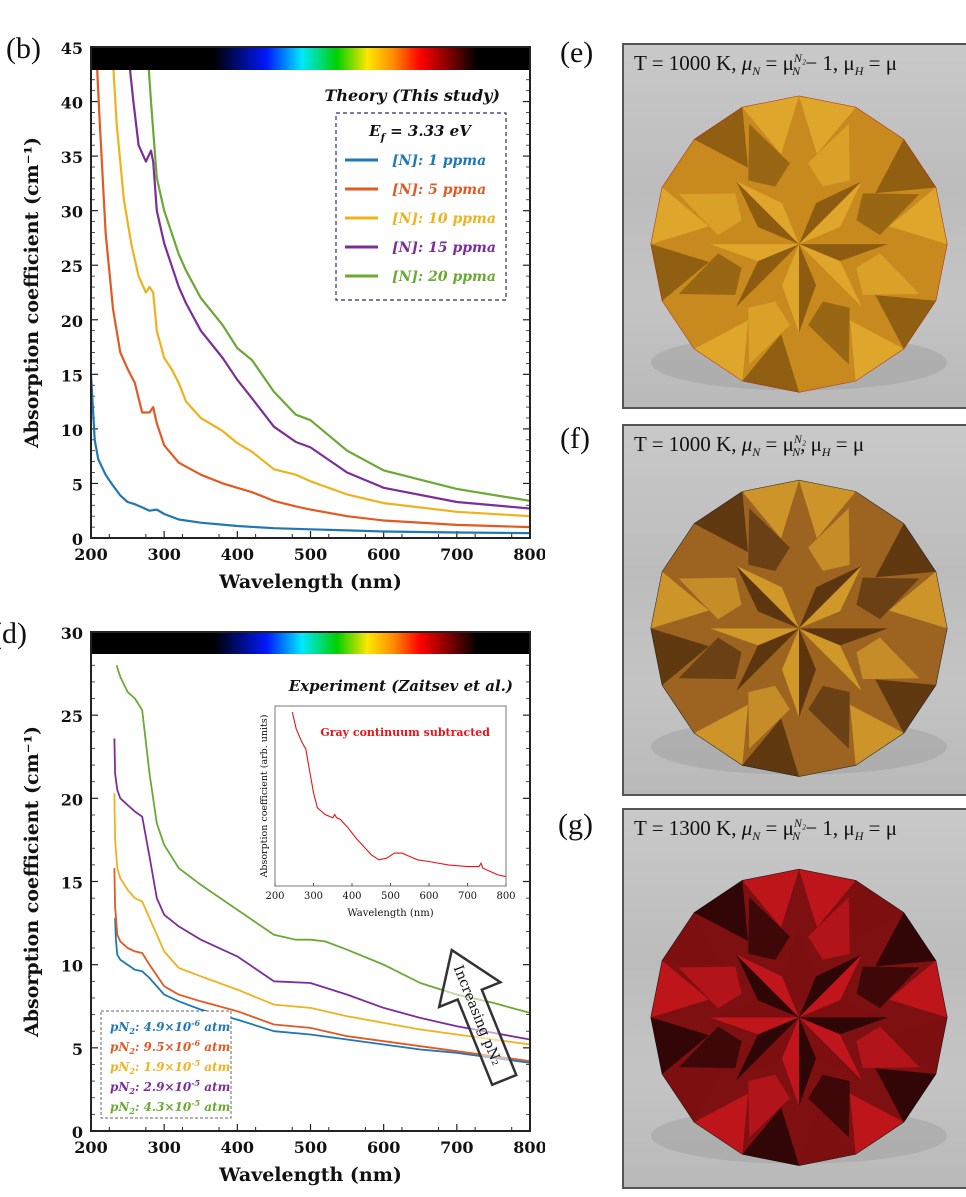  I want to click on legend-title-rest: = 3.33 eV, so click(428, 131).